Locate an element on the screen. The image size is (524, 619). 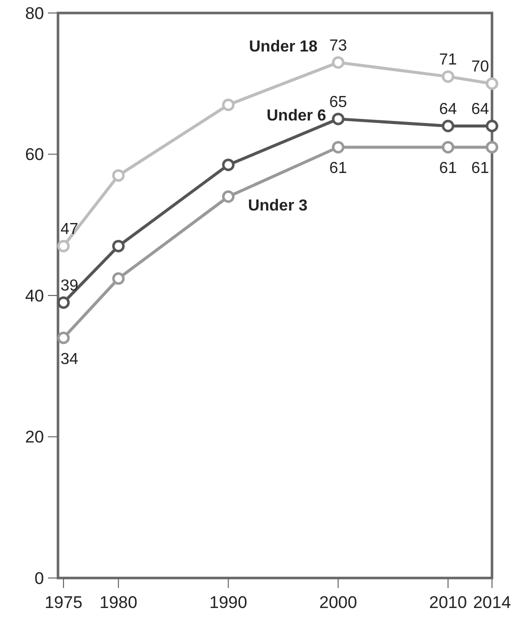
y-tick-label: 0 is located at coordinates (39, 578).